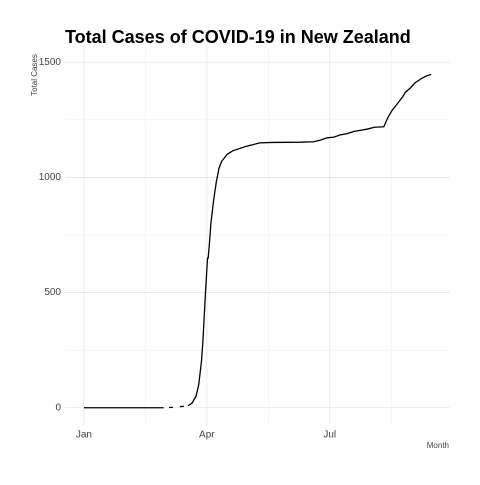 The width and height of the screenshot is (480, 485). Describe the element at coordinates (50, 62) in the screenshot. I see `y-tick-label: 1500` at that location.